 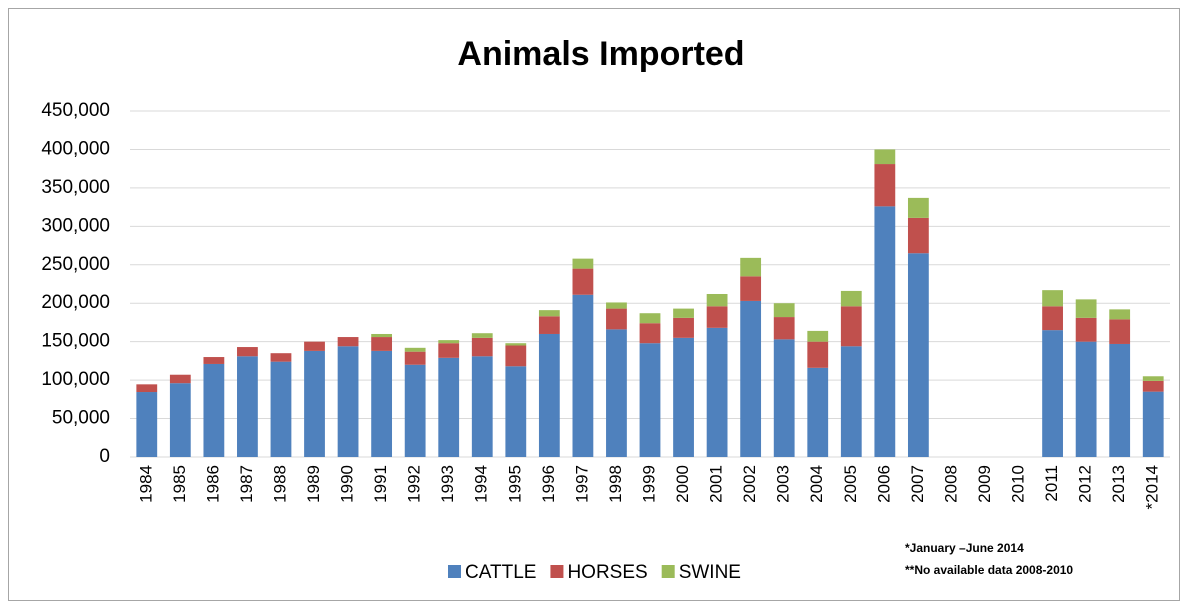 What do you see at coordinates (615, 484) in the screenshot?
I see `x-tick-label: 1998` at bounding box center [615, 484].